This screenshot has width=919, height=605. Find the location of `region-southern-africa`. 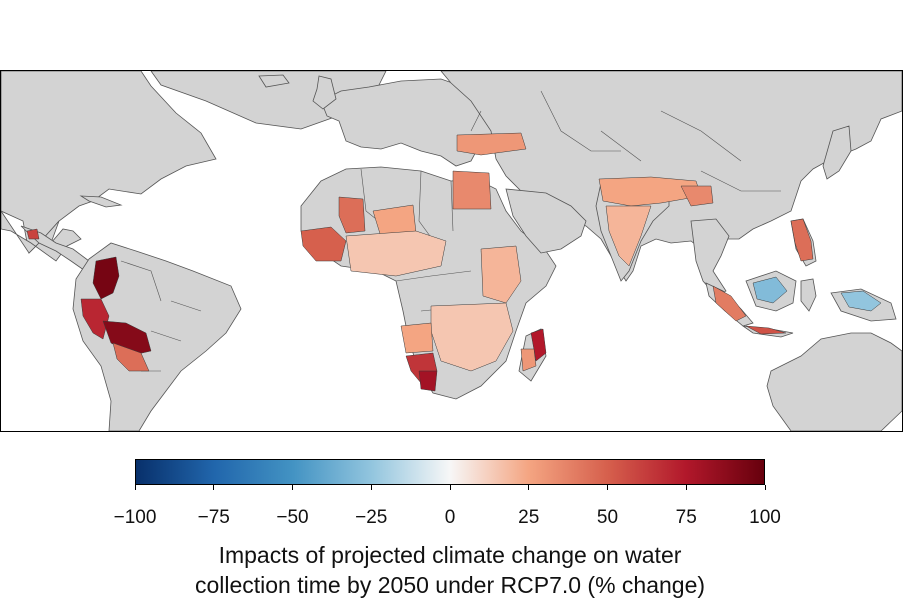

region-southern-africa is located at coordinates (472, 337).